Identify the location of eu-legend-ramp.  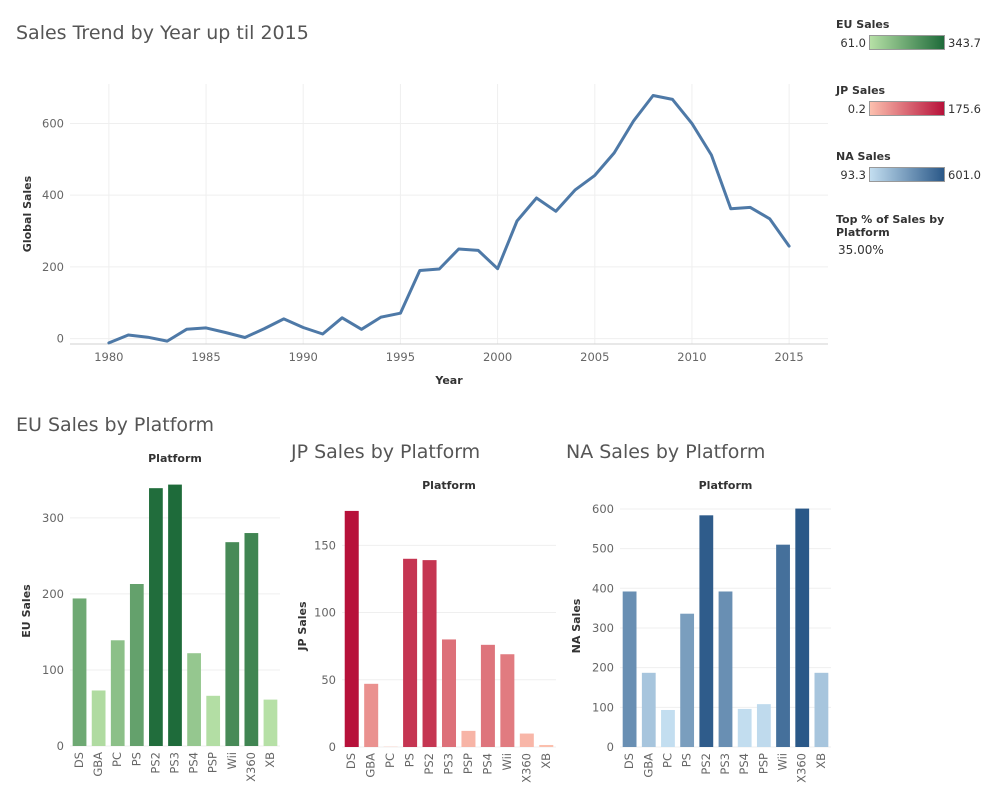
(907, 42).